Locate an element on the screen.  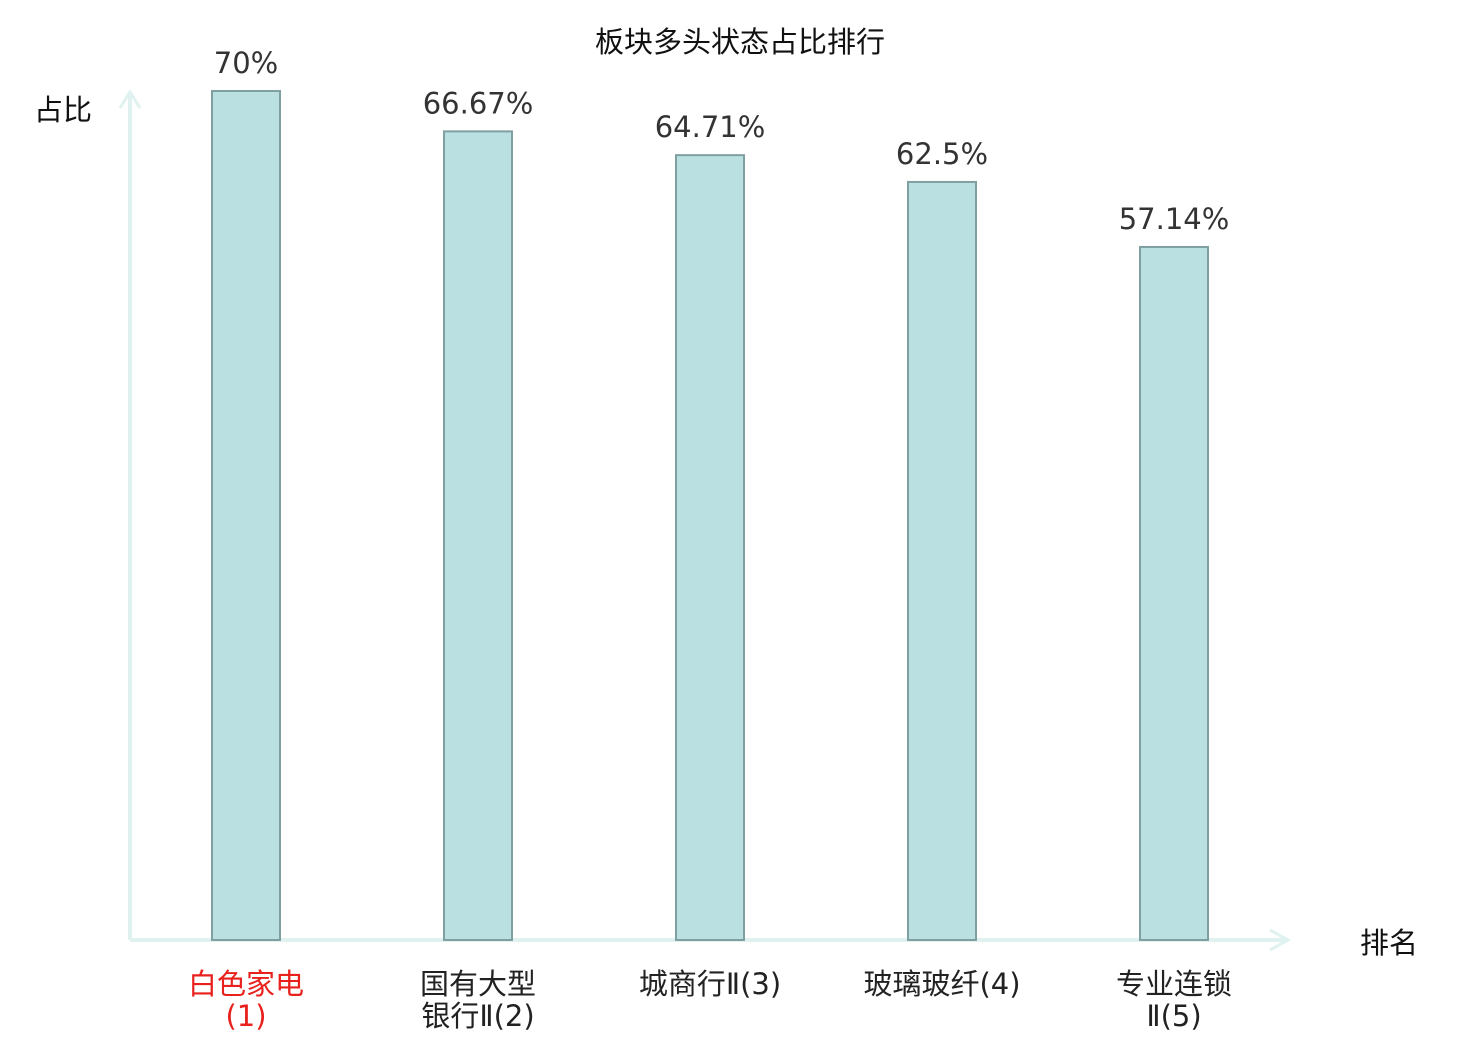
y-axis-label: 占比 is located at coordinates (63, 110).